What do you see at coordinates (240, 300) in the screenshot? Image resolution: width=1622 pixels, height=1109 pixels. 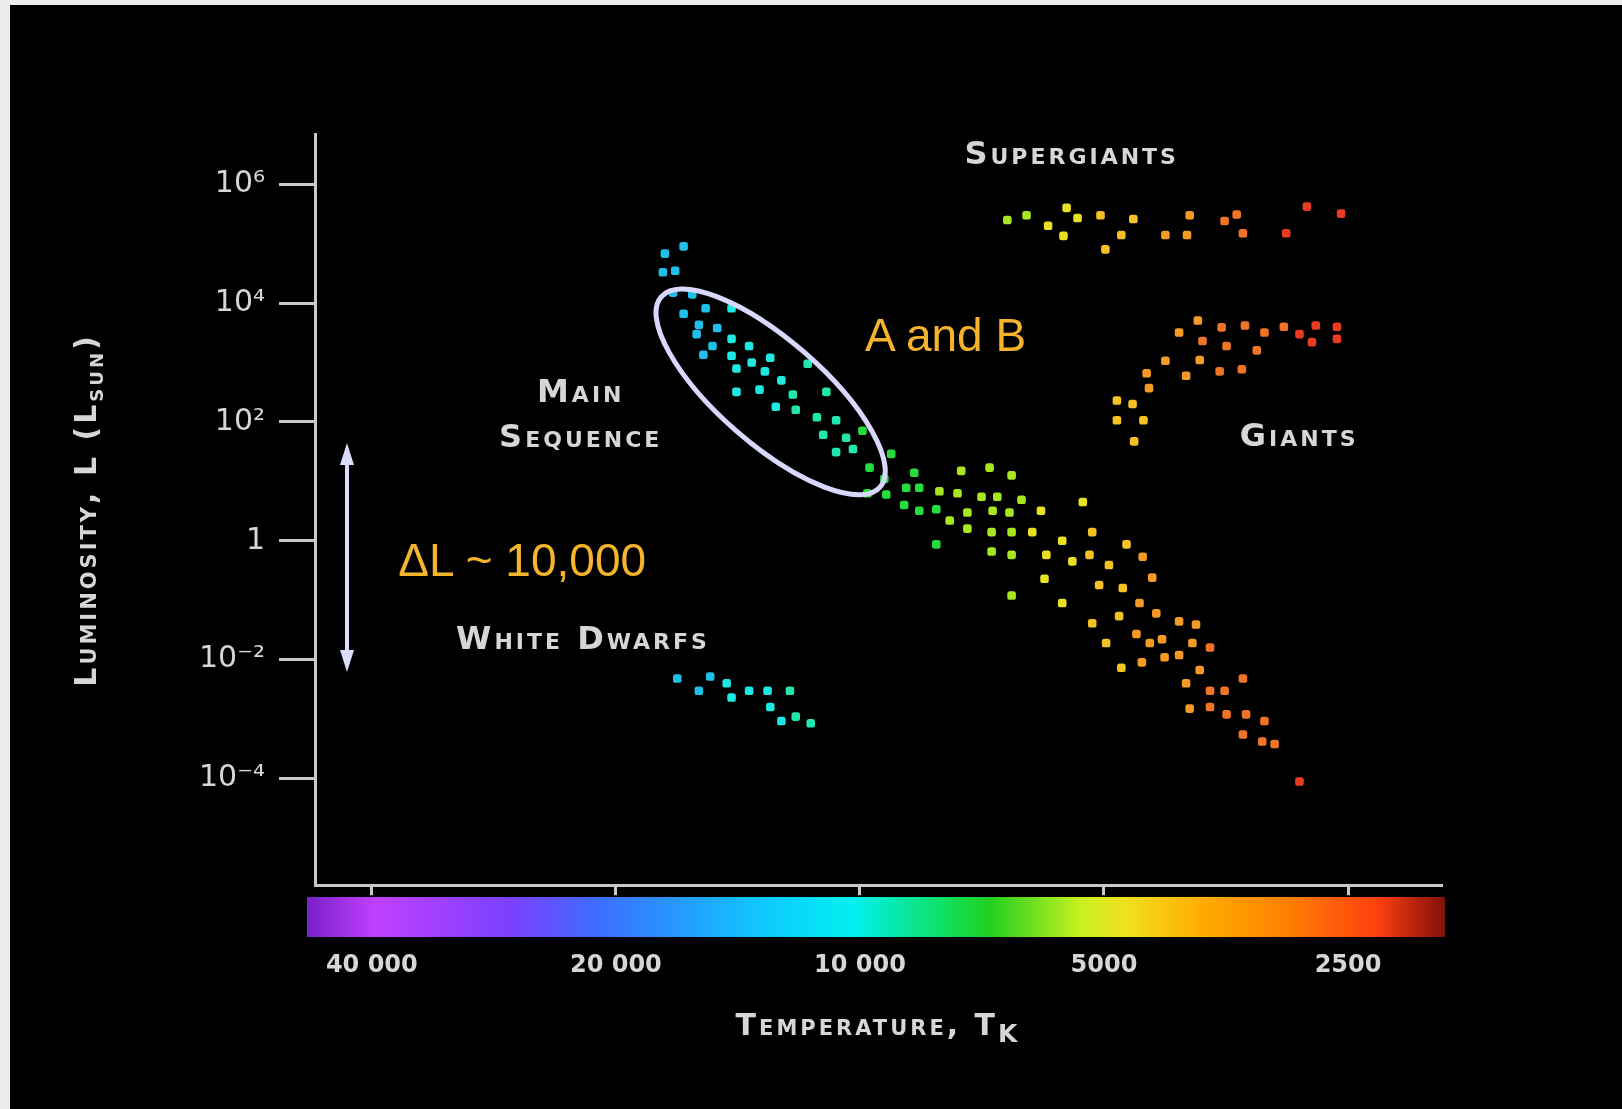 I see `y-tick-label: 10⁴` at bounding box center [240, 300].